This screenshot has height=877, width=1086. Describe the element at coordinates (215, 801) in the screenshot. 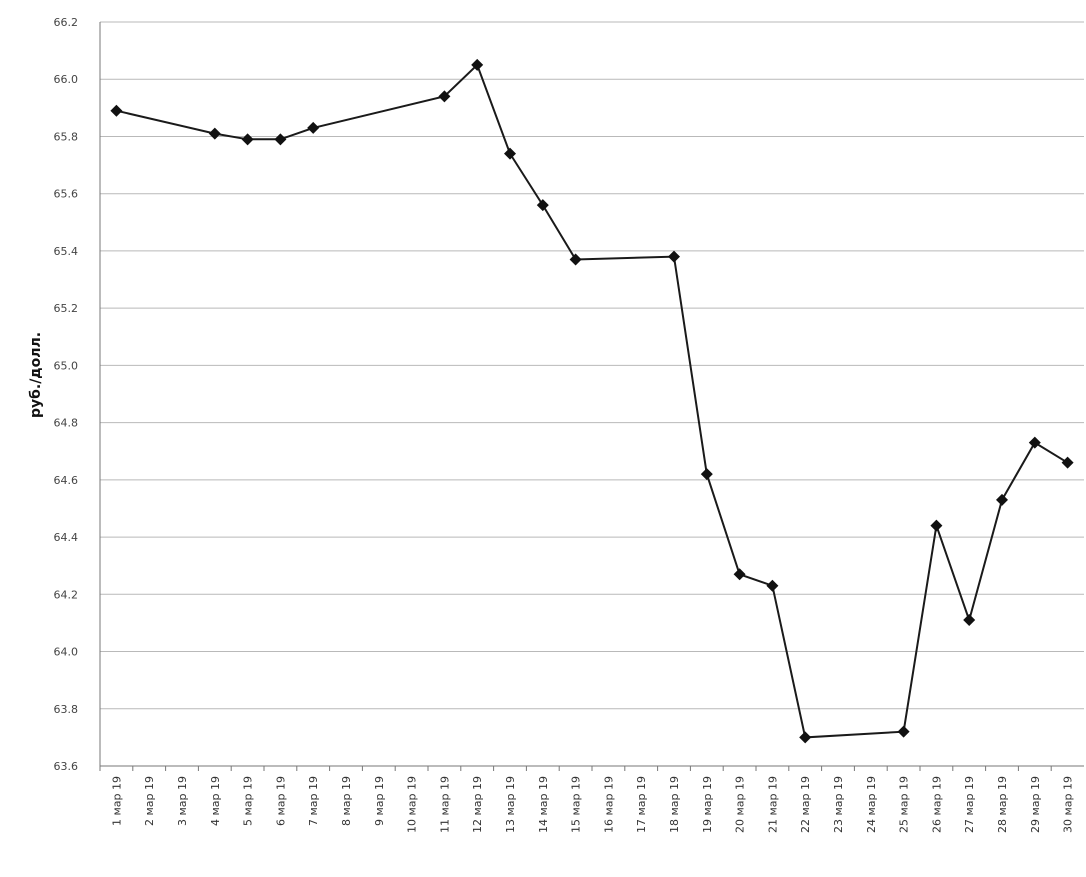

I see `x-tick-label: 4 мар 19` at that location.